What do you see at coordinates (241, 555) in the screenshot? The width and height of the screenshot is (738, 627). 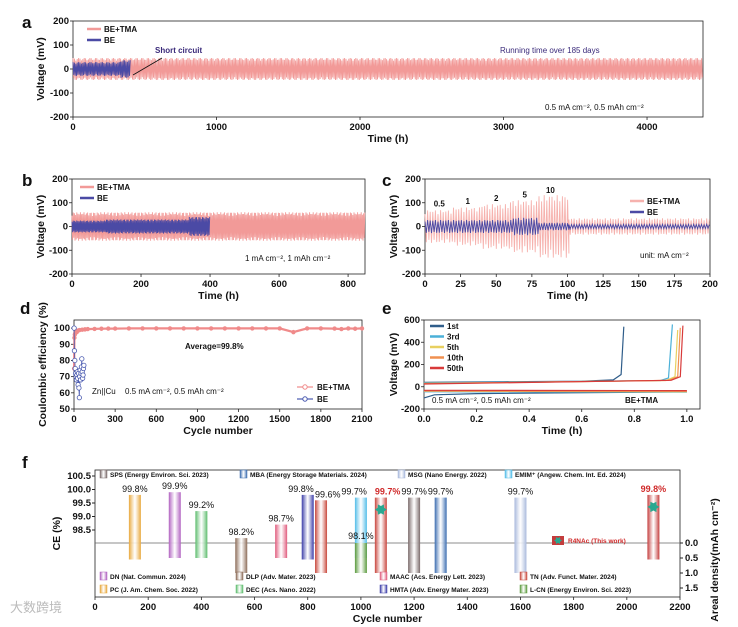 I see `bar-dlp` at bounding box center [241, 555].